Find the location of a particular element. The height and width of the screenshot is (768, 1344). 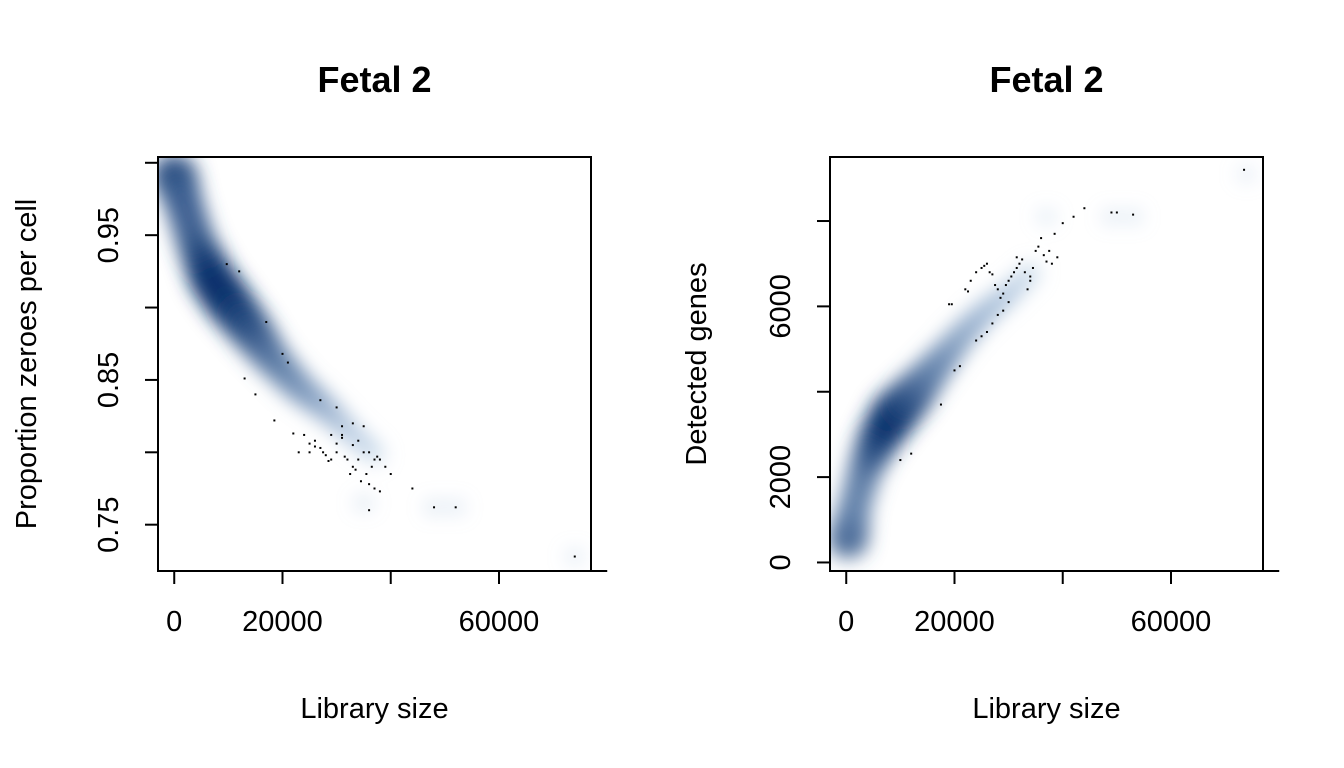

panel-genes-y-tick-label: 6000 is located at coordinates (781, 306).